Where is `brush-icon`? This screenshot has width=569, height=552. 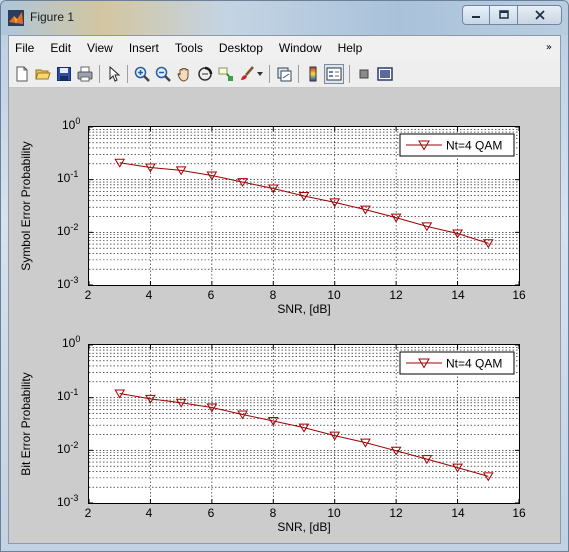 brush-icon is located at coordinates (247, 73).